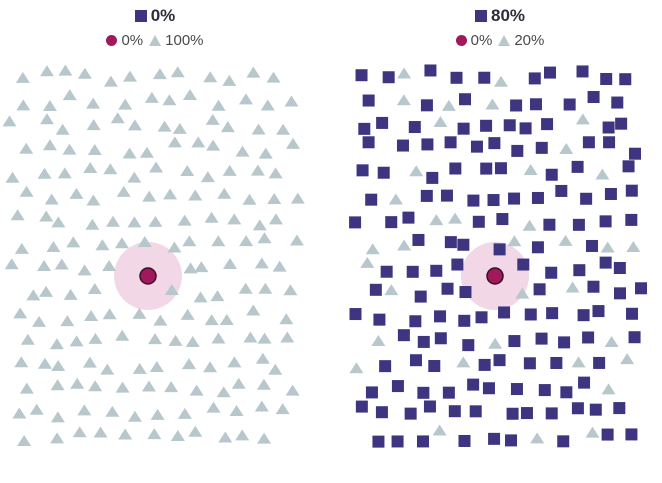 The height and width of the screenshot is (483, 662). What do you see at coordinates (495, 276) in the screenshot?
I see `focus-dot` at bounding box center [495, 276].